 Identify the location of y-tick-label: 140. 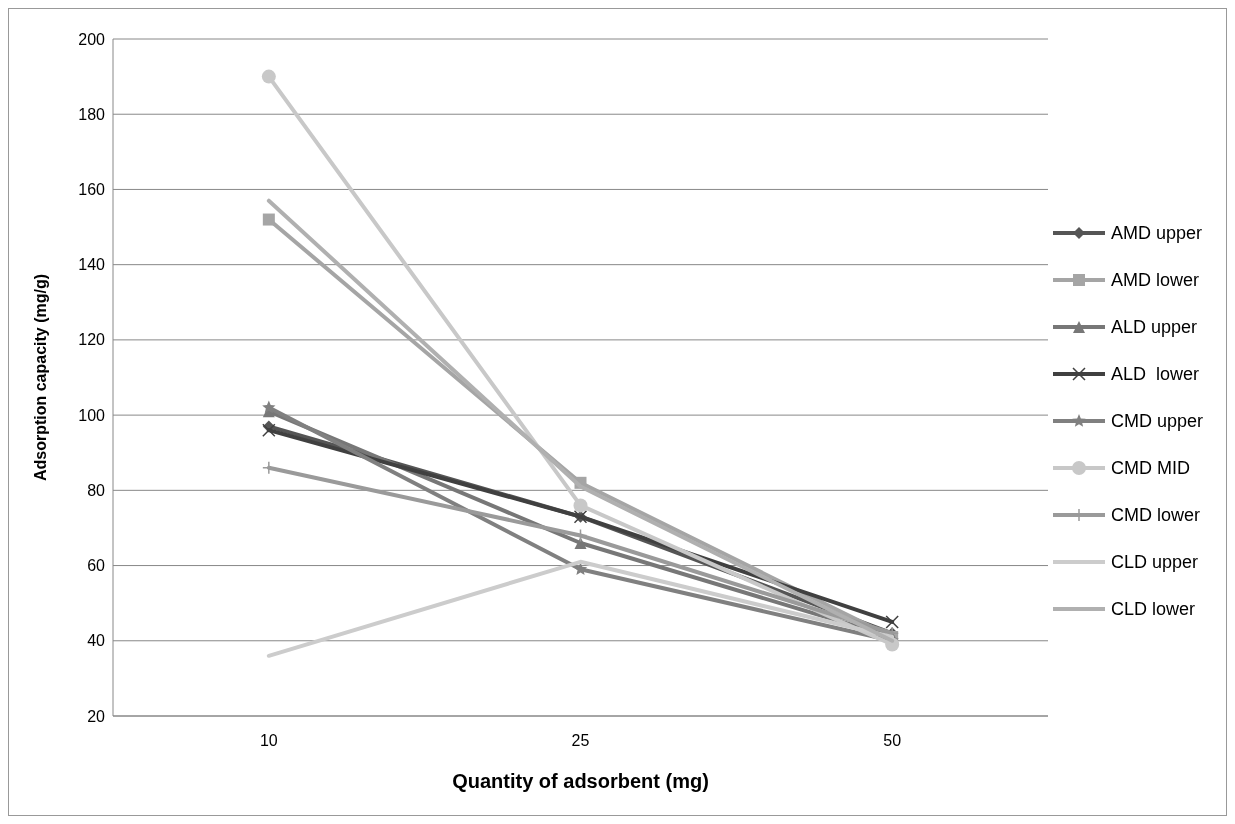
(92, 265).